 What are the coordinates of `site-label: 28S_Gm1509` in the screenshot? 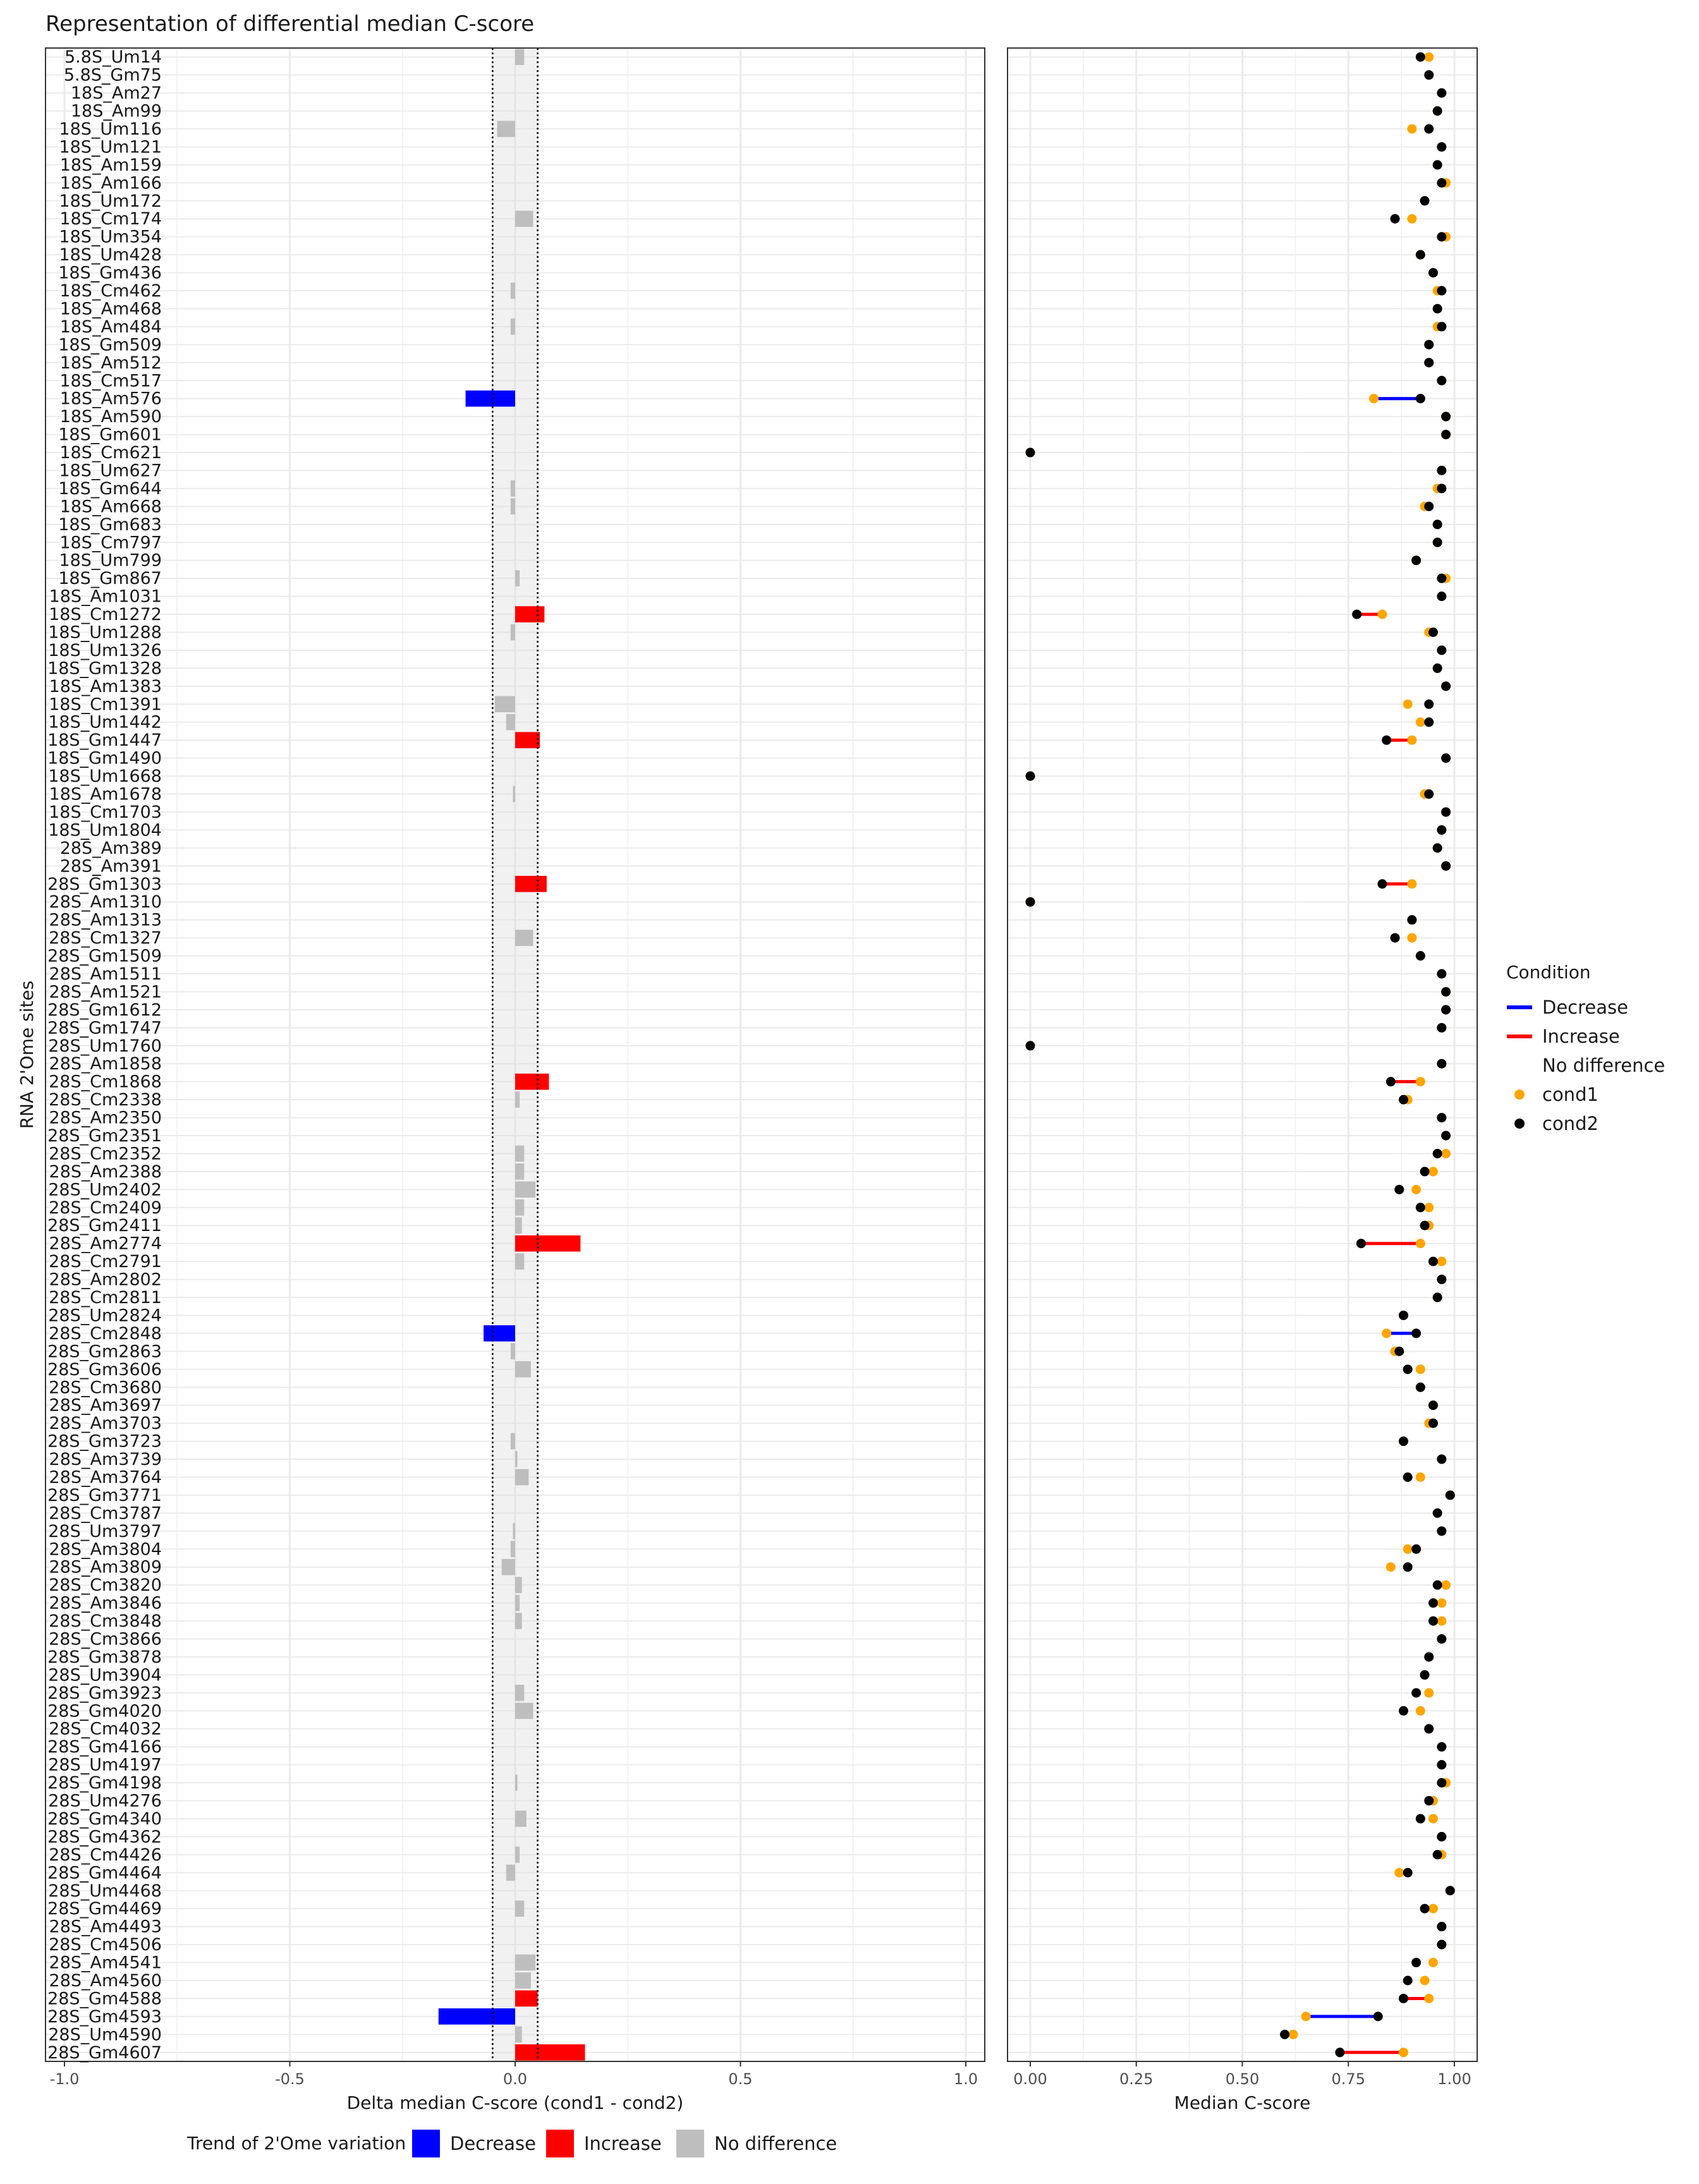 It's located at (104, 956).